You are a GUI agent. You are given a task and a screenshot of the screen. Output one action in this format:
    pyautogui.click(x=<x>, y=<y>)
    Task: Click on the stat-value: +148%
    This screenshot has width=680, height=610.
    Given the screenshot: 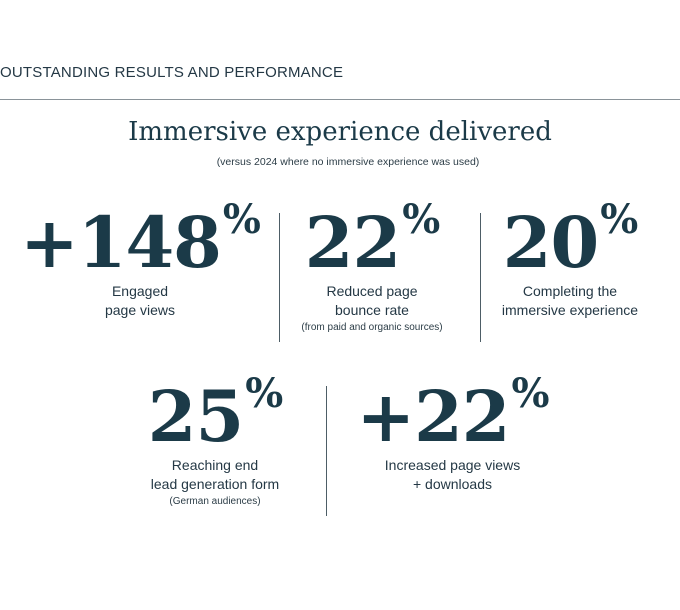 What is the action you would take?
    pyautogui.click(x=140, y=240)
    